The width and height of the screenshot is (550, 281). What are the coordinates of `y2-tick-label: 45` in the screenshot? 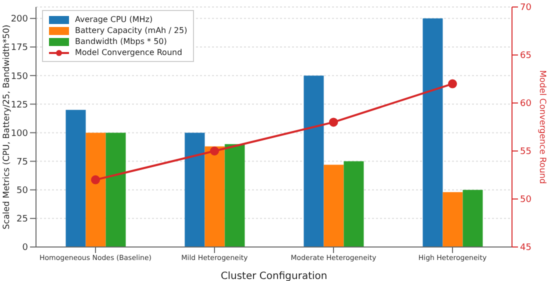 It's located at (526, 248).